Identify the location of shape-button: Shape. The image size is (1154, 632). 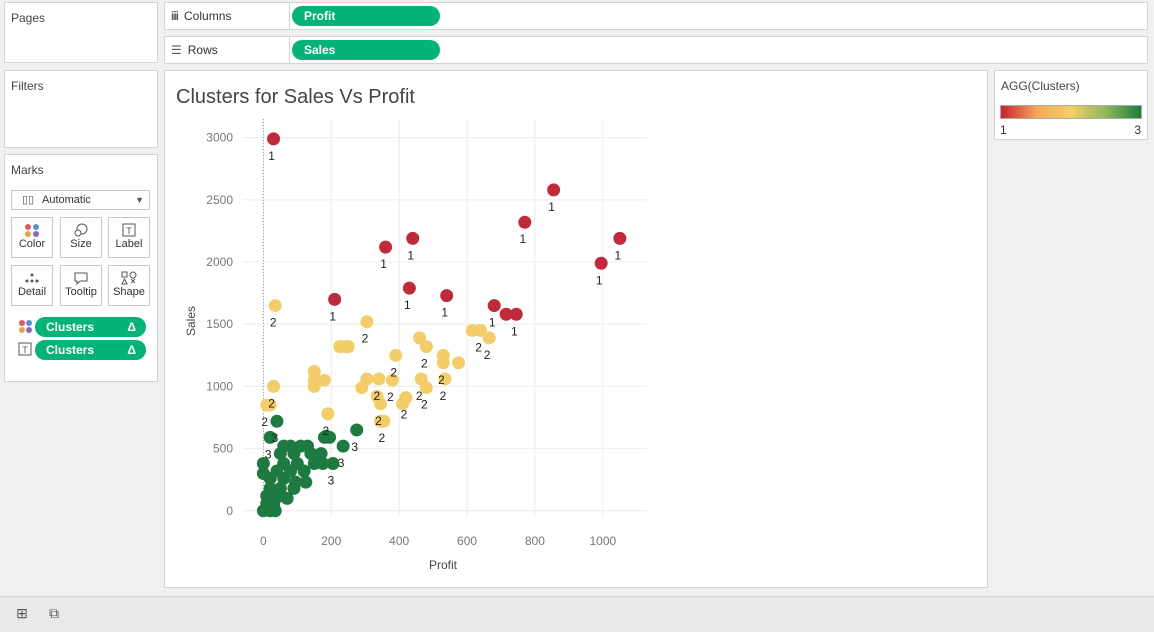
(129, 285).